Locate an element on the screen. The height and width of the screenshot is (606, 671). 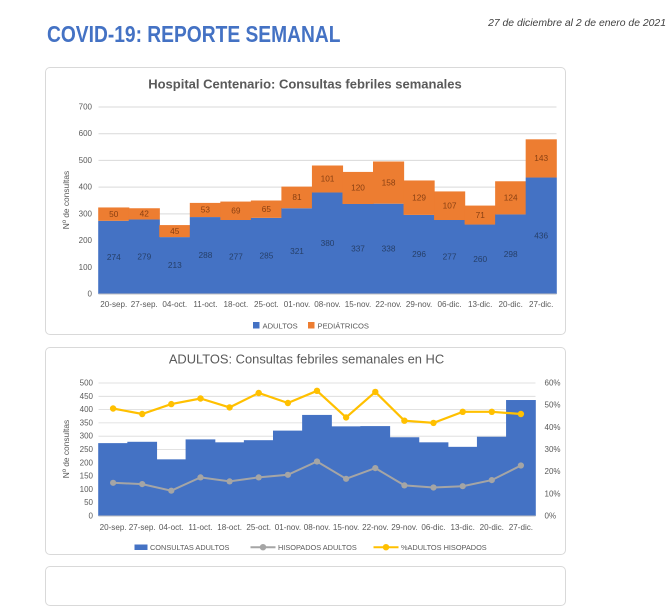
svg-text: 380 is located at coordinates (328, 243).